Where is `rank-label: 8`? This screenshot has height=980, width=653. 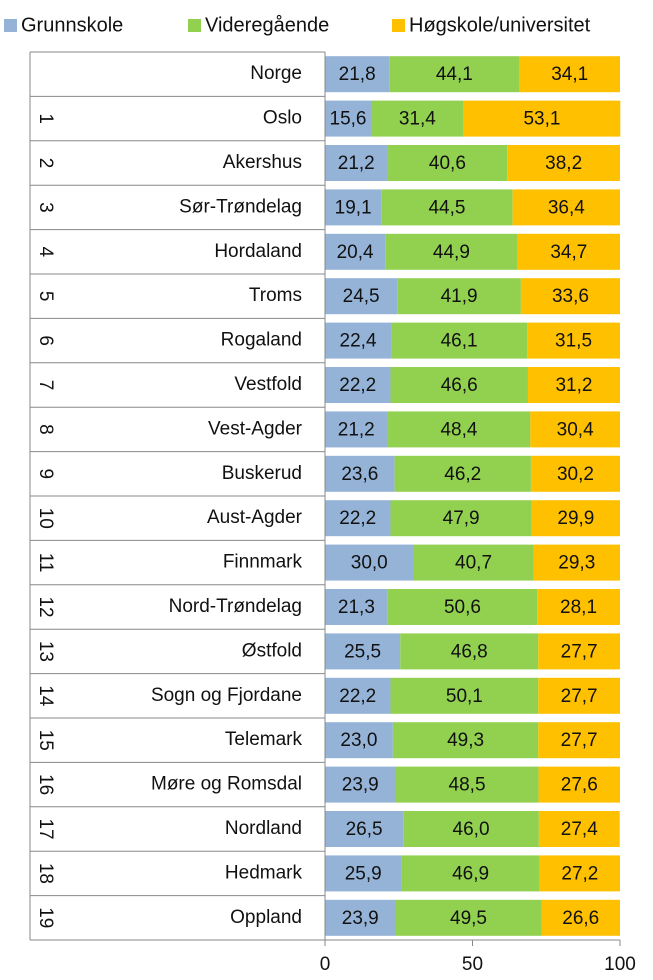 rank-label: 8 is located at coordinates (45, 429).